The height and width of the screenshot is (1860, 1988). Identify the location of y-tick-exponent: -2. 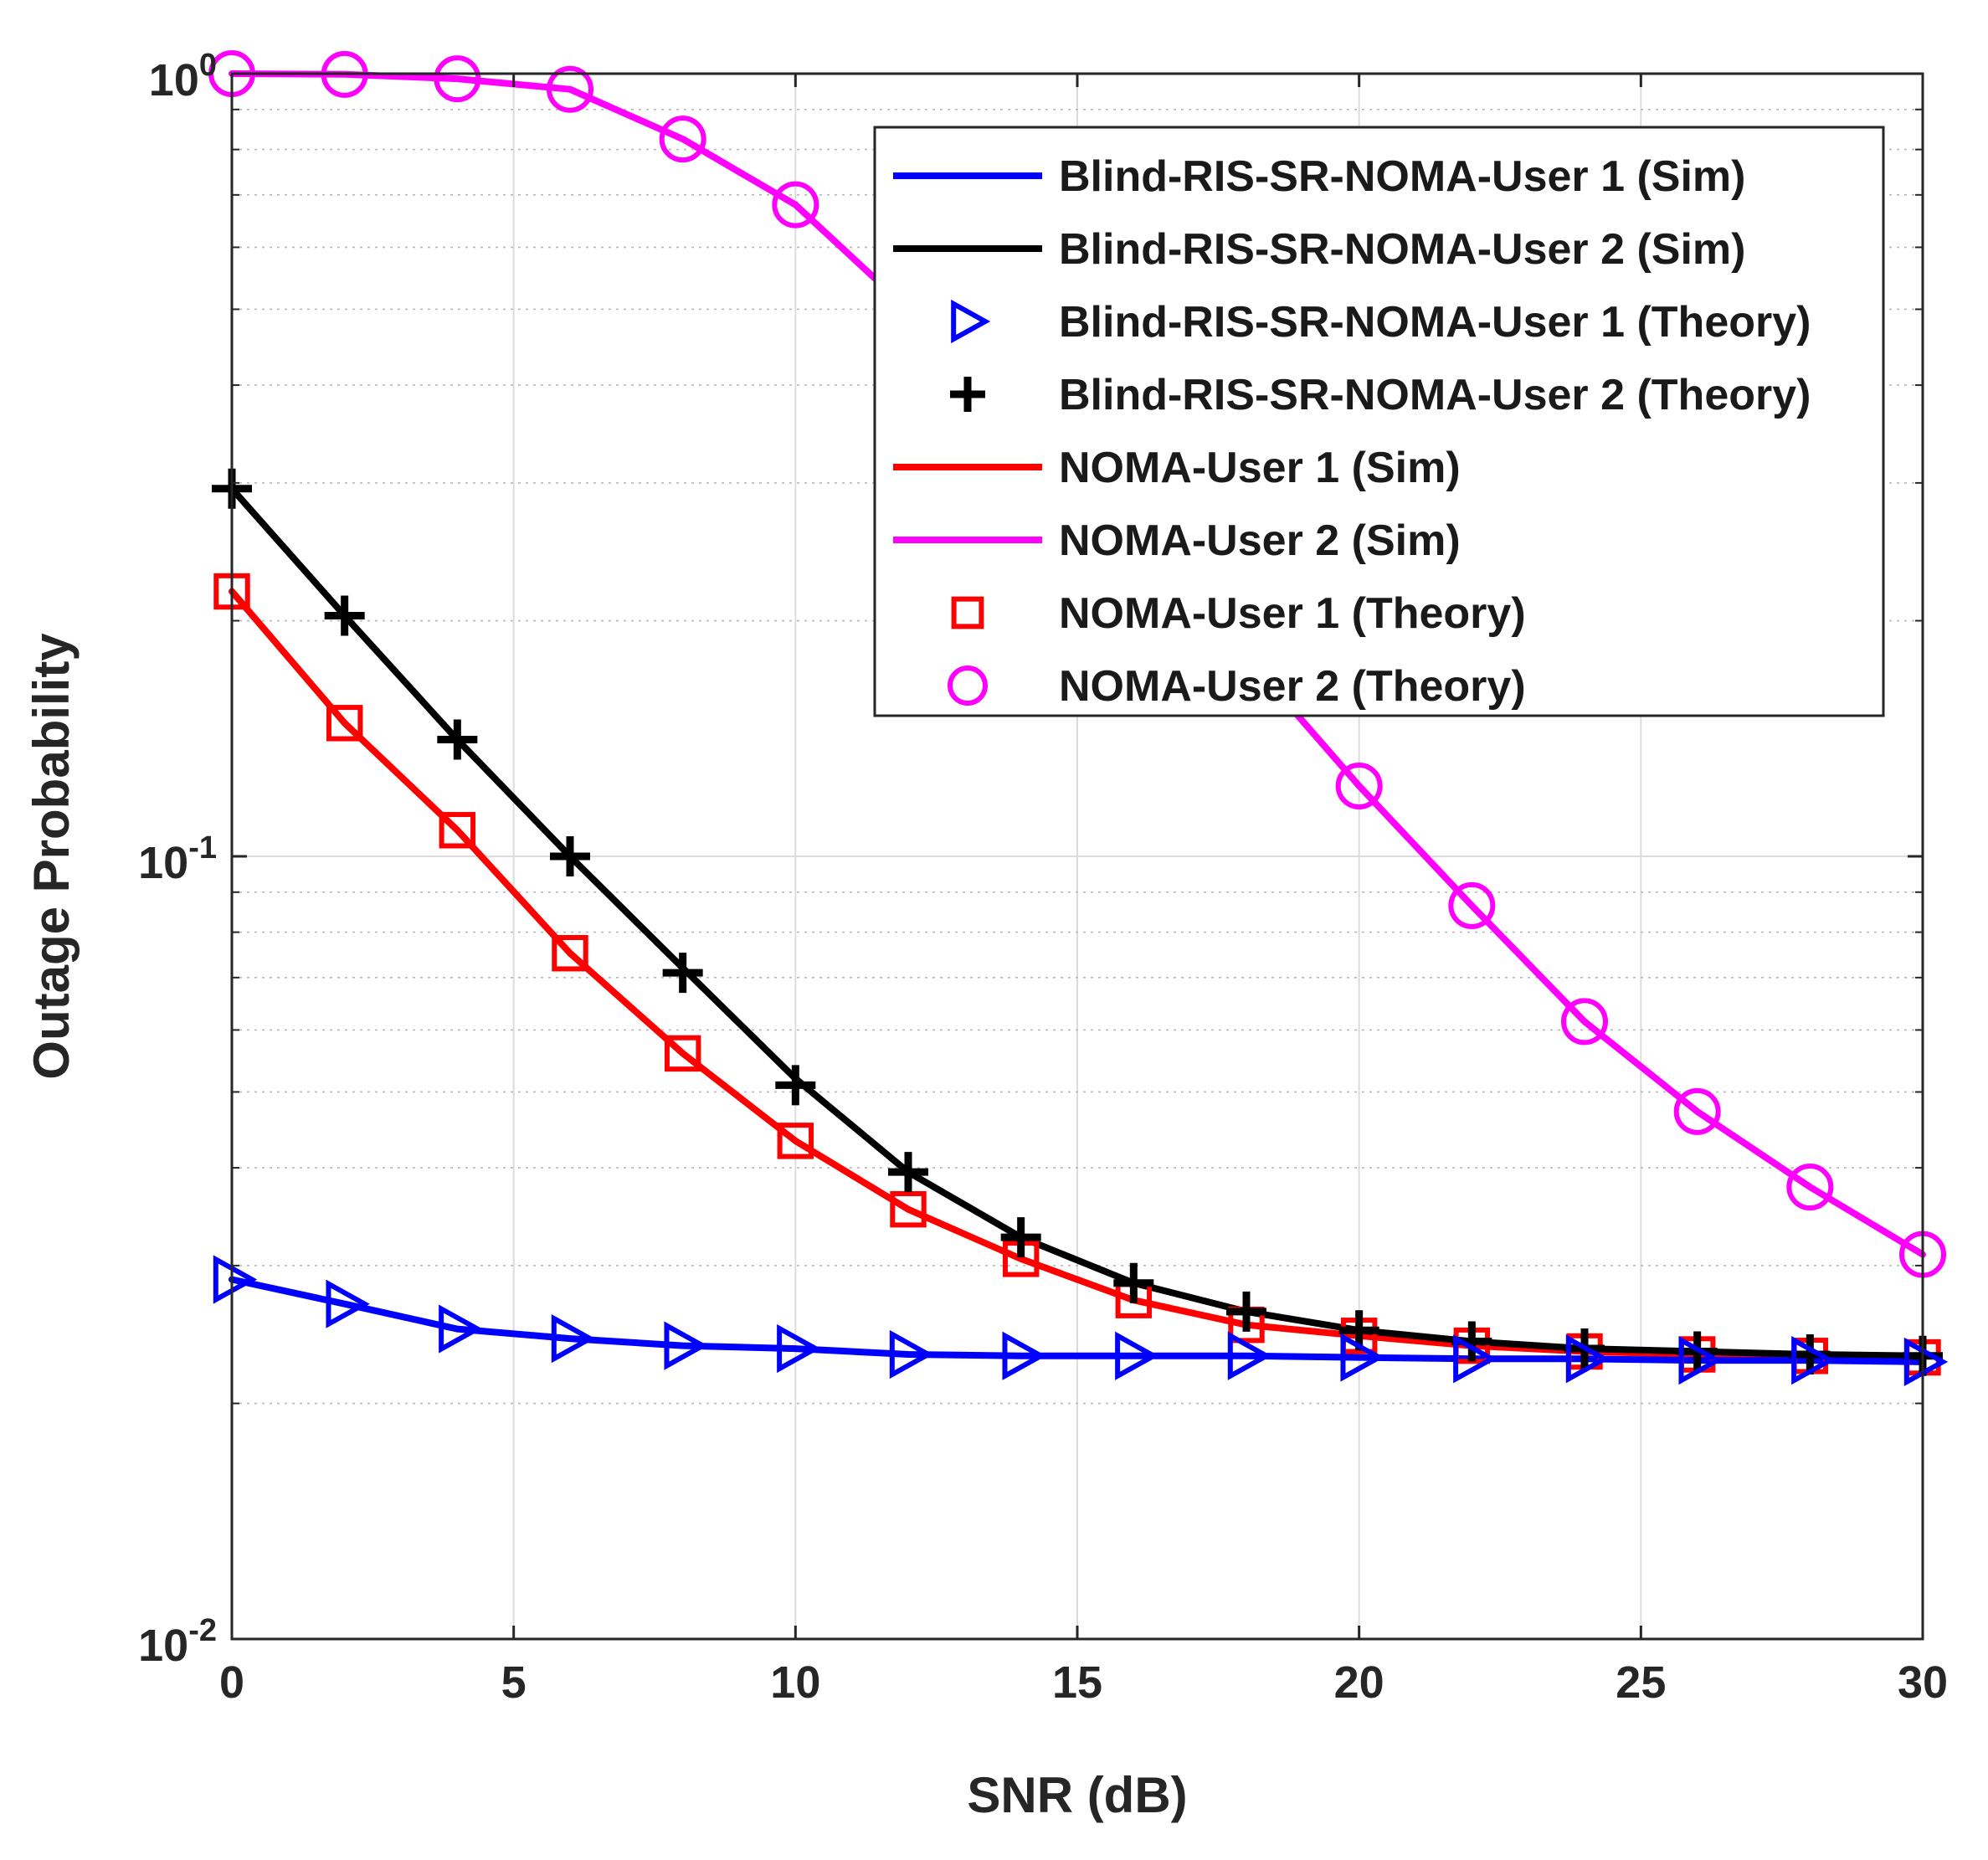
(202, 1630).